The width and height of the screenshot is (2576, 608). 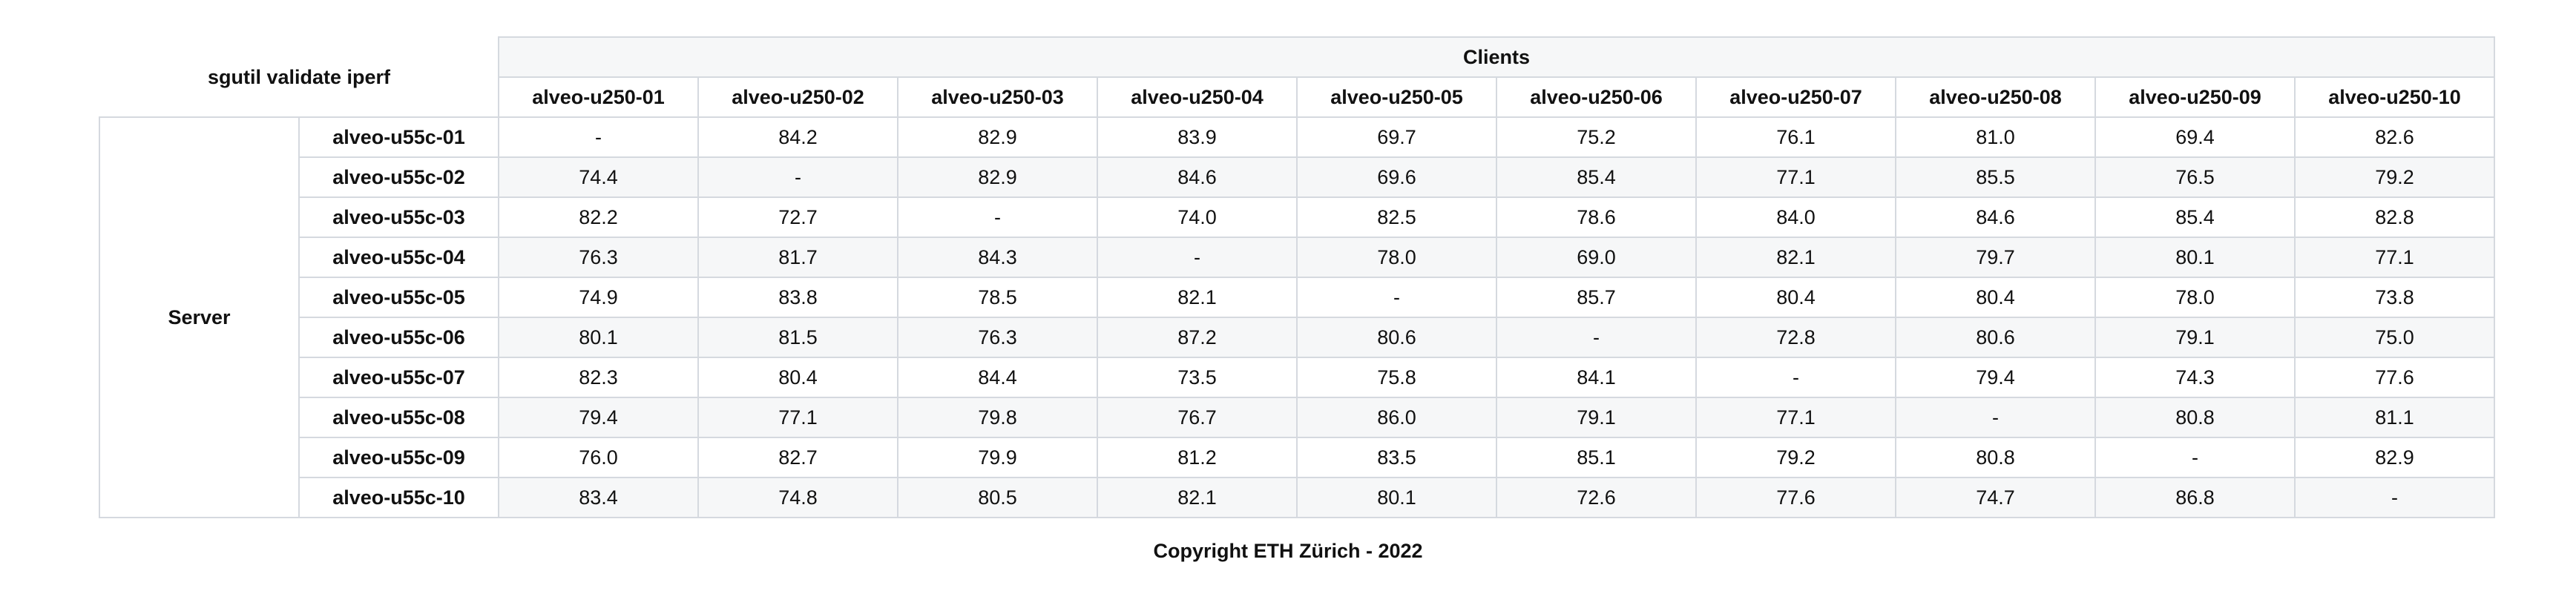 What do you see at coordinates (1995, 137) in the screenshot?
I see `throughput-cell: 81.0` at bounding box center [1995, 137].